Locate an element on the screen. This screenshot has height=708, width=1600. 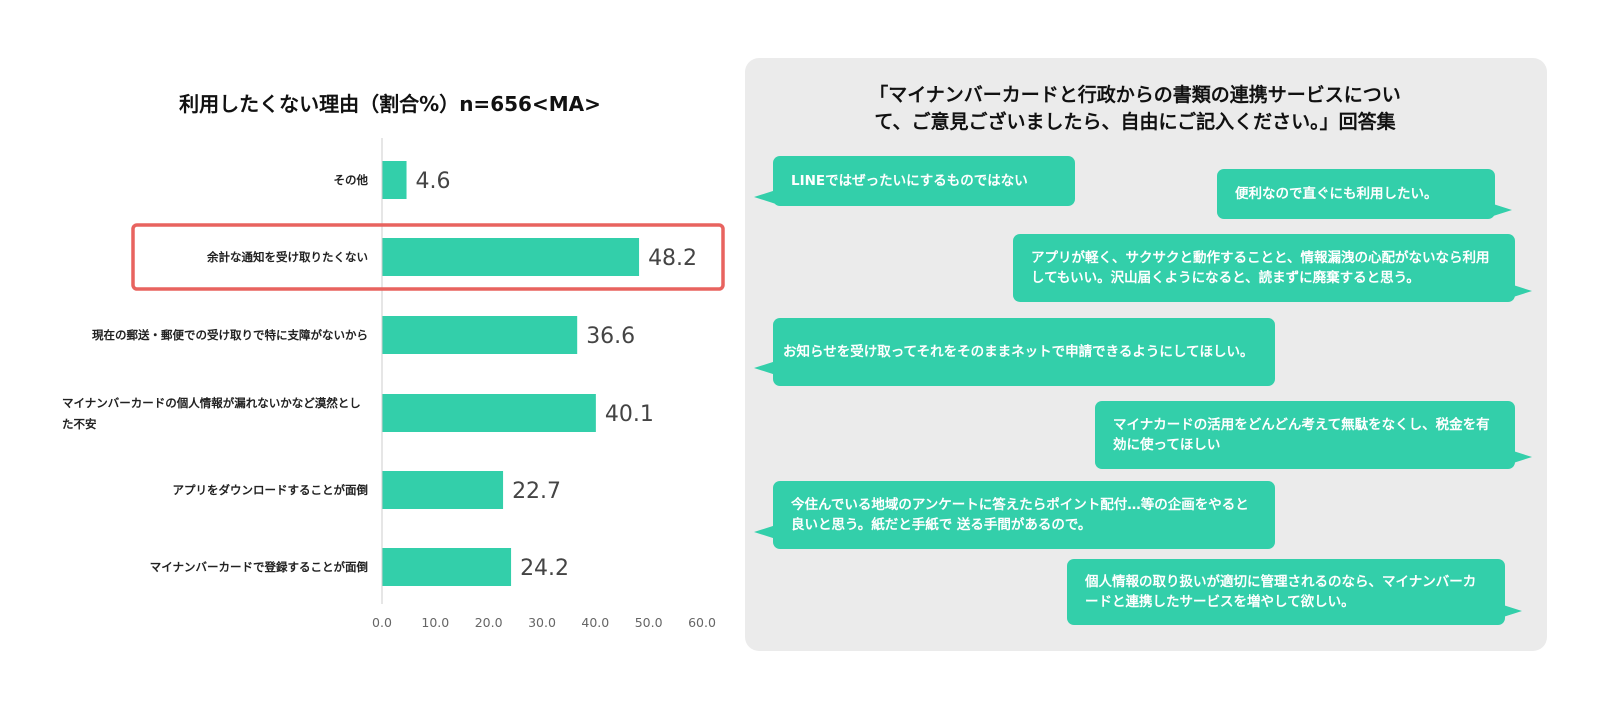
category-label: その他 is located at coordinates (351, 180).